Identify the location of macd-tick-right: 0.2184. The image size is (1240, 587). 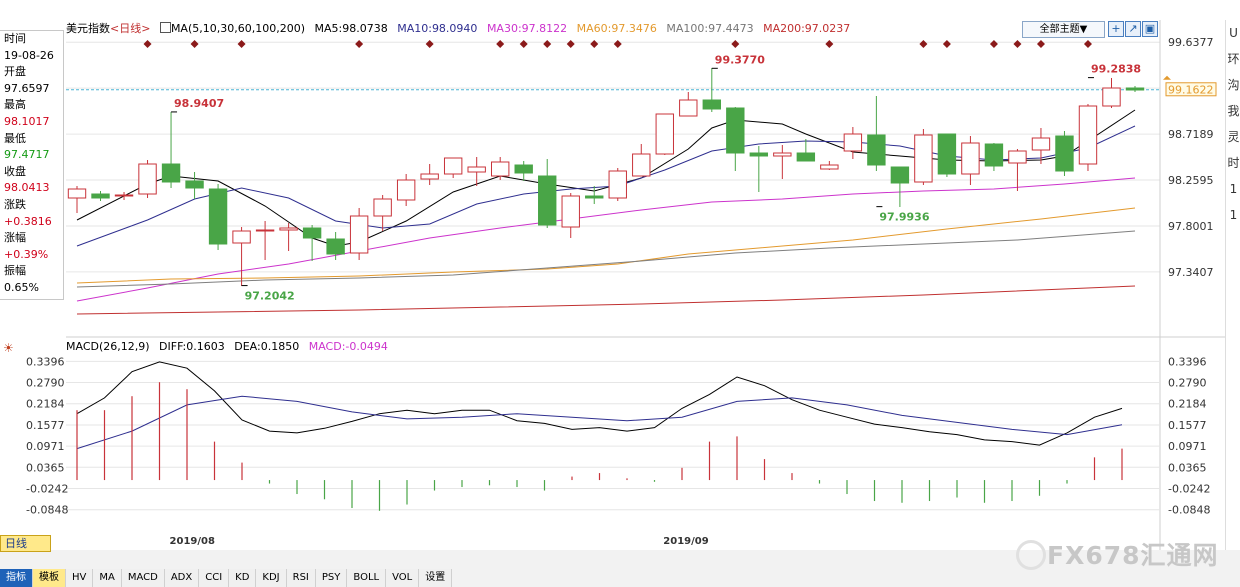
(1187, 404).